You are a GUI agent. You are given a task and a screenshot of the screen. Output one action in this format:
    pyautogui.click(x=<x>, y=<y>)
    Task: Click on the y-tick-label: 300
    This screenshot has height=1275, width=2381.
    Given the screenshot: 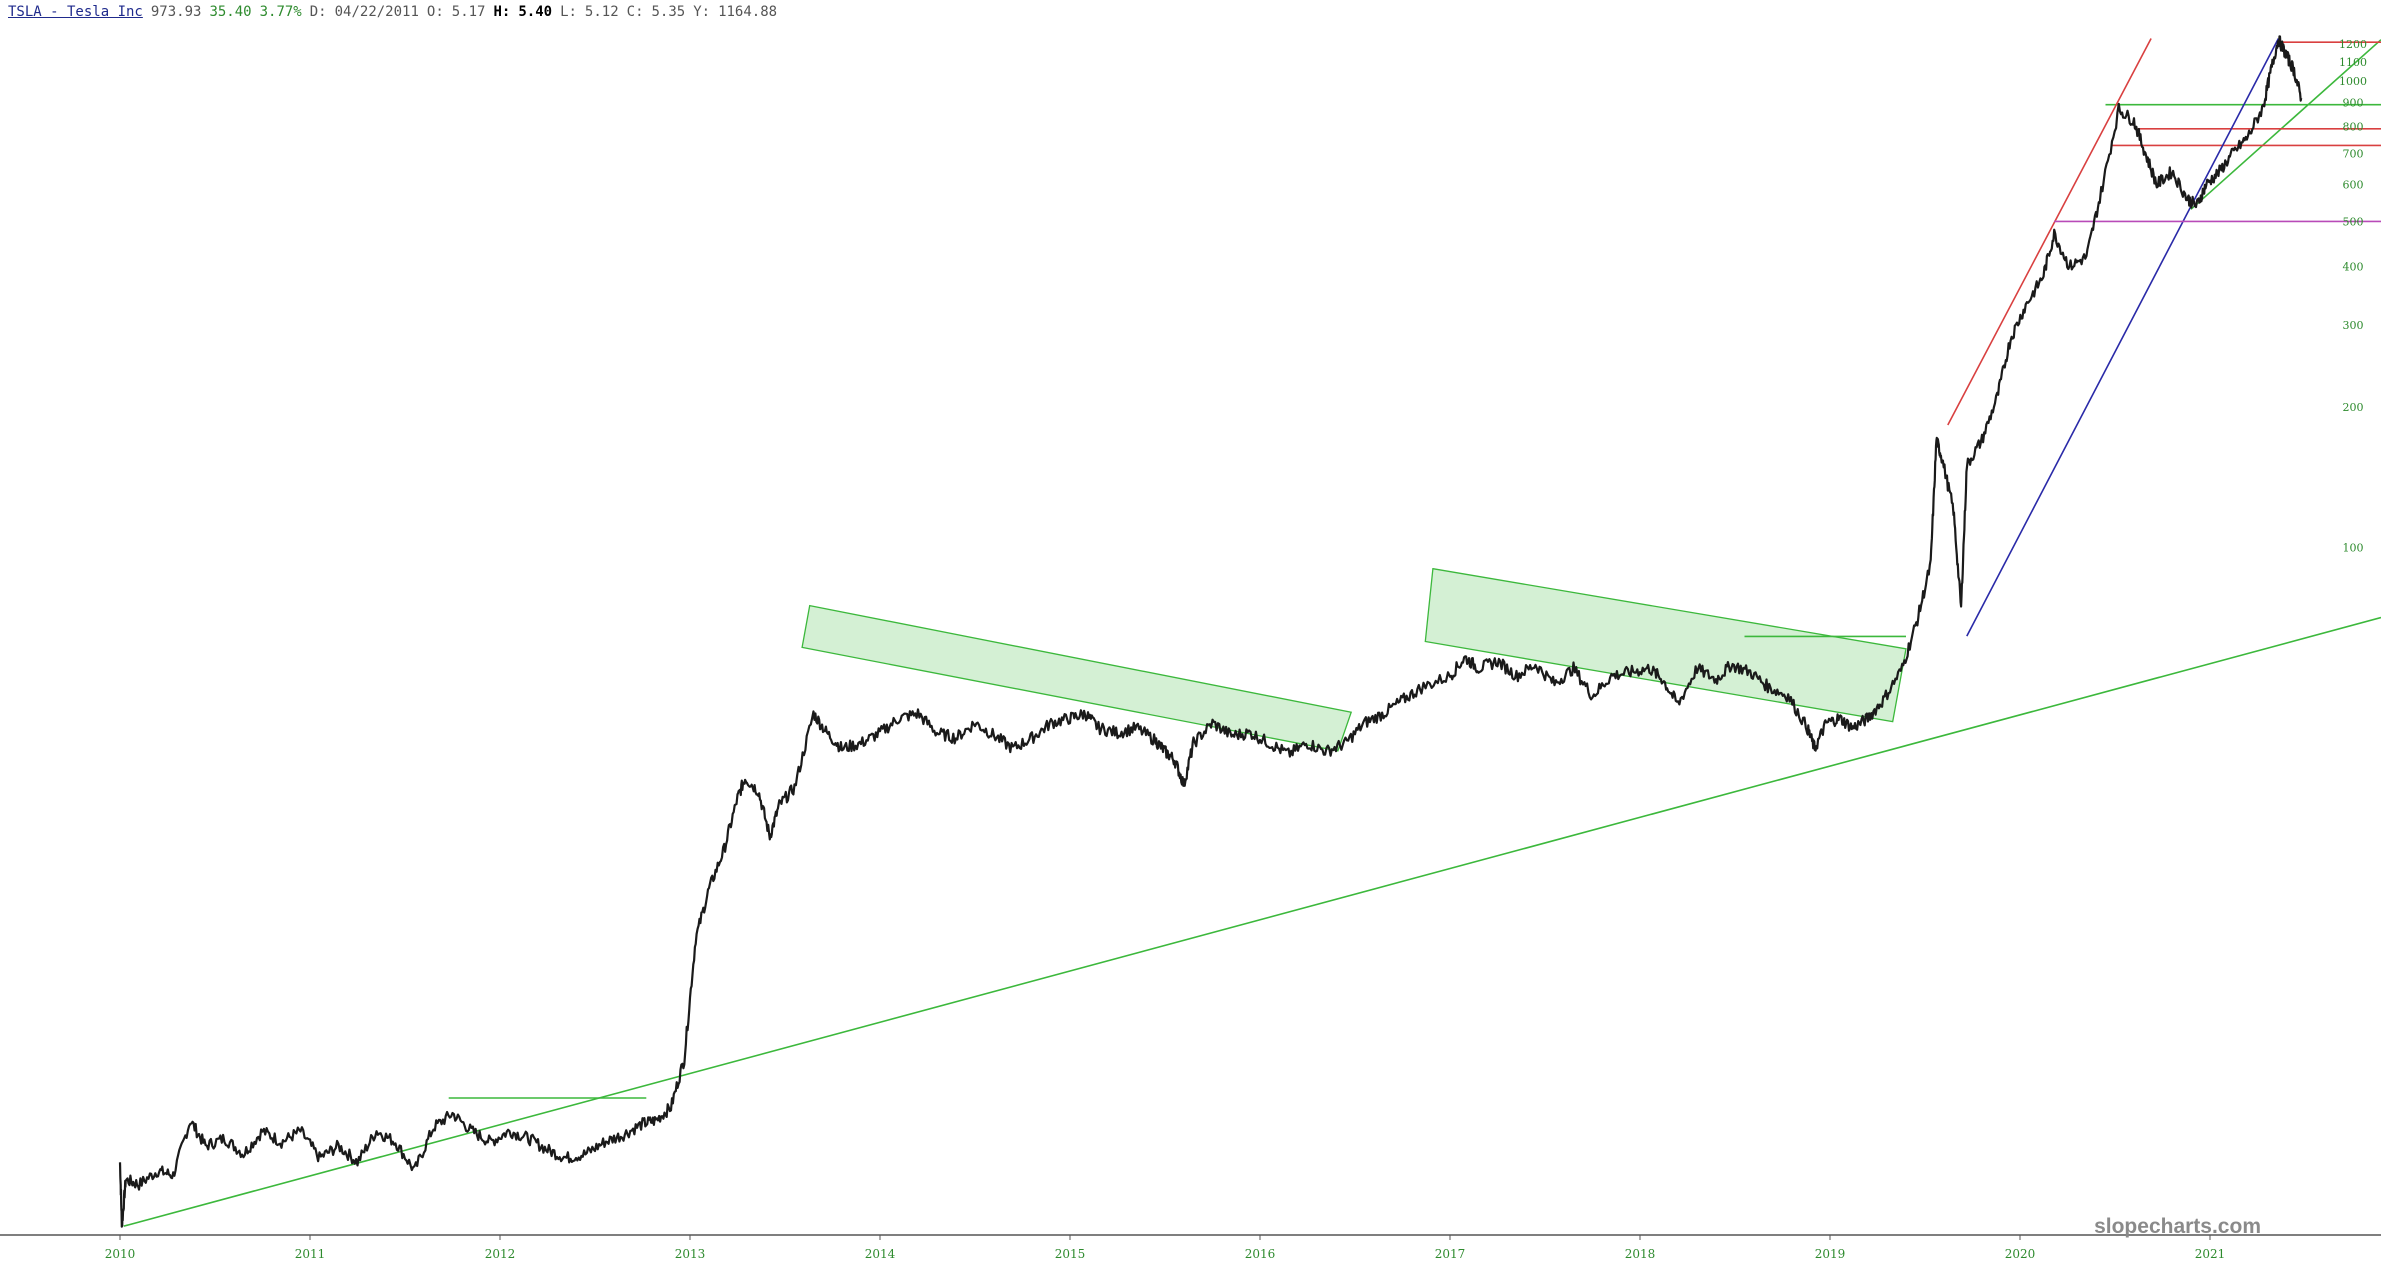 What is the action you would take?
    pyautogui.click(x=2353, y=325)
    